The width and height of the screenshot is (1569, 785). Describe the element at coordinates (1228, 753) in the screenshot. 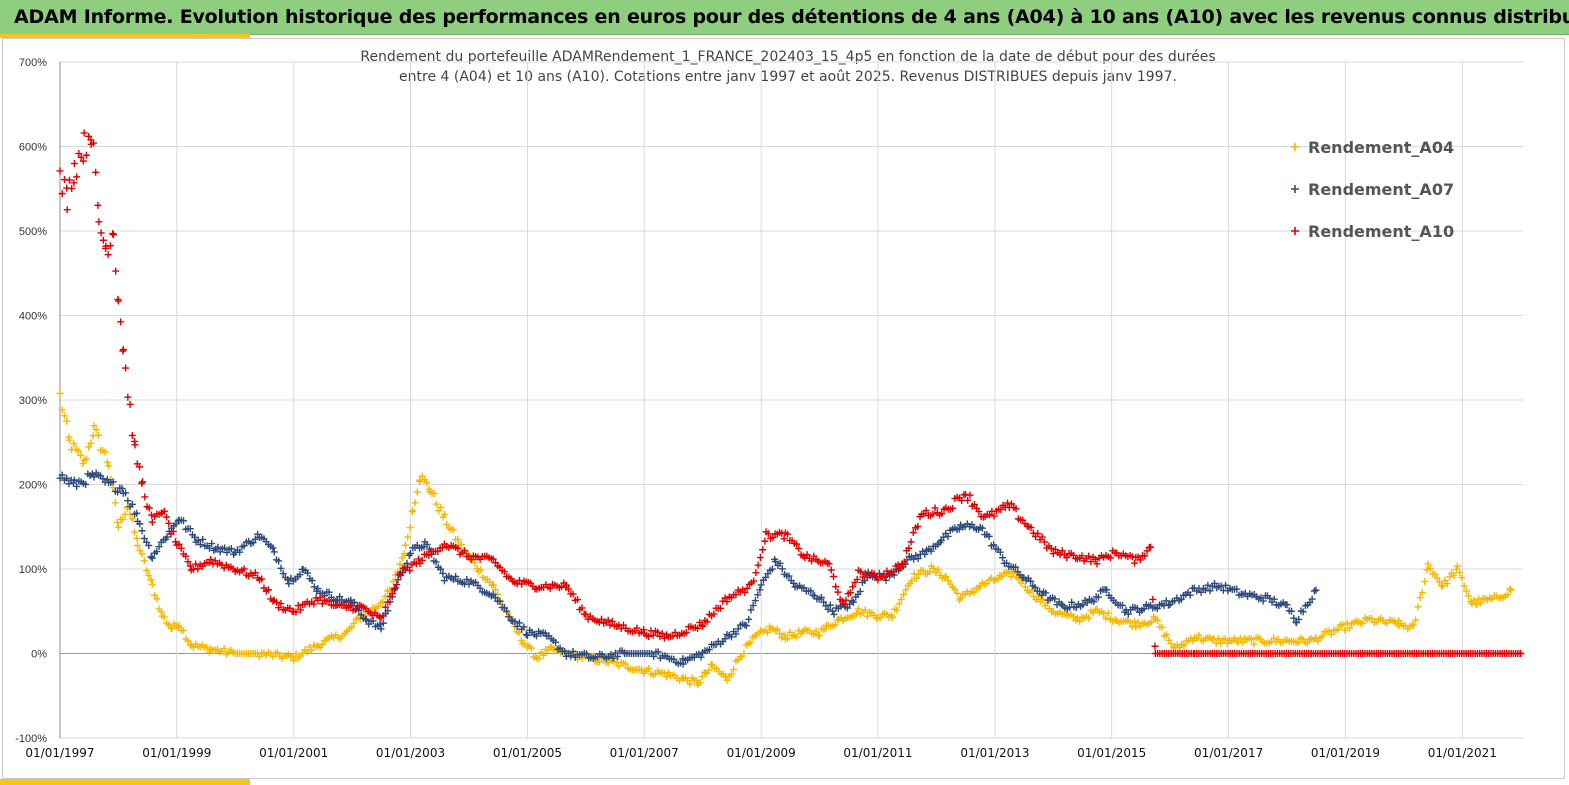

I see `x-tick-label: 01/01/2017` at that location.